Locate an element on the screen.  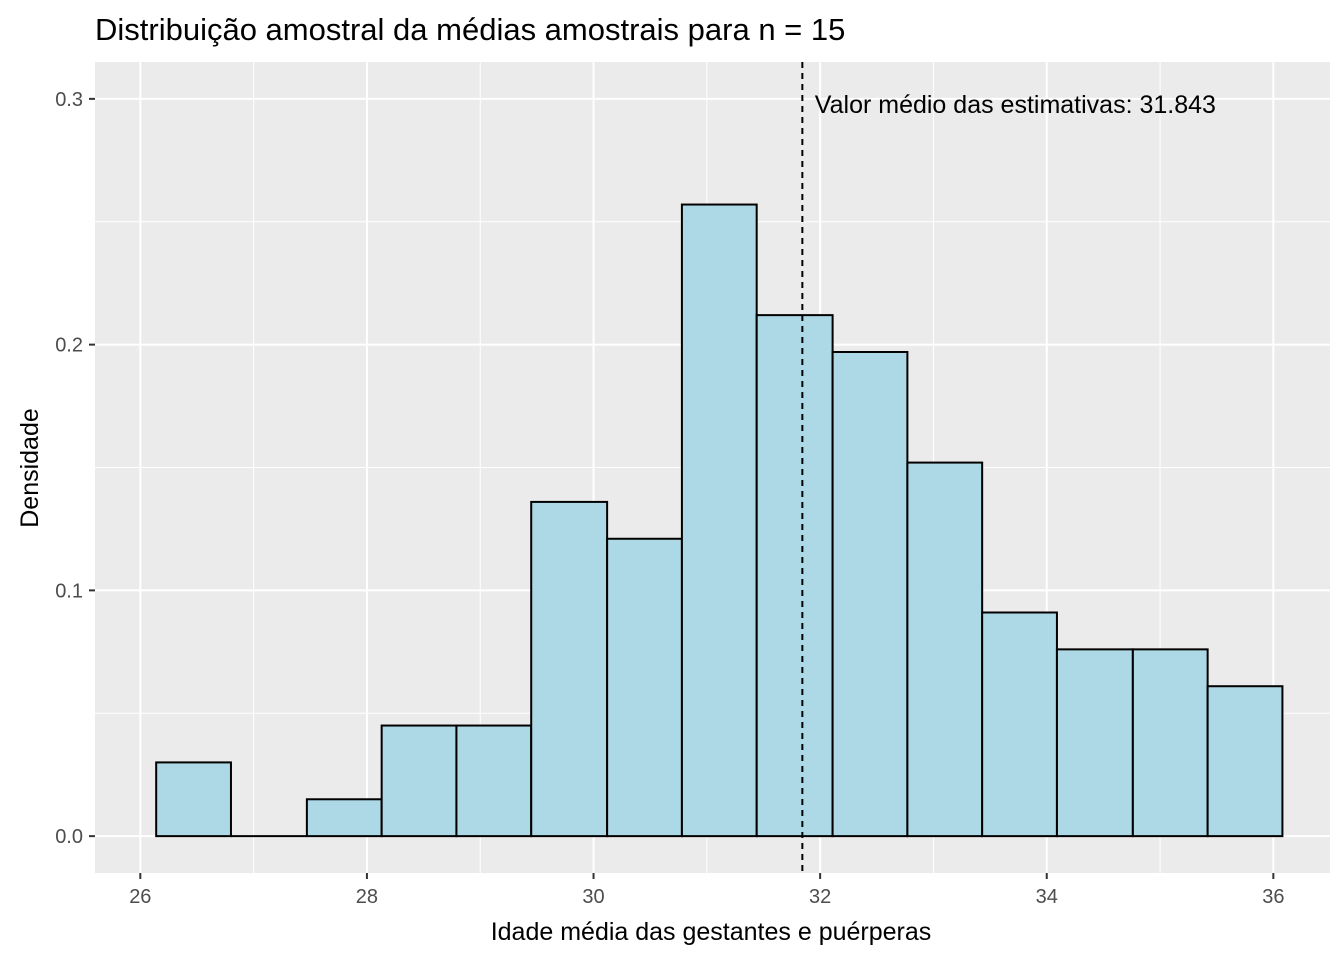
y-tick-label: 0.0 is located at coordinates (69, 837).